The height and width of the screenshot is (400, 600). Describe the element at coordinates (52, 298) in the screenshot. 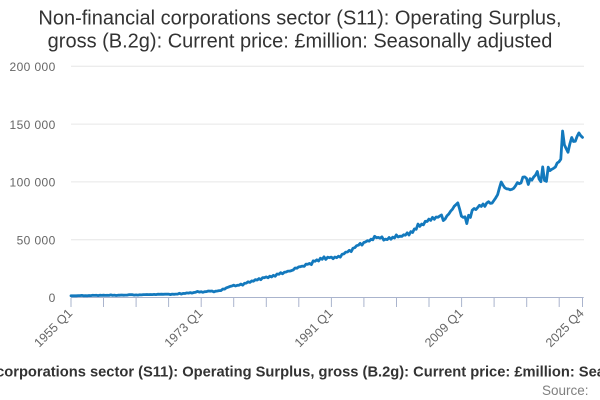

I see `svg-text: 0` at that location.